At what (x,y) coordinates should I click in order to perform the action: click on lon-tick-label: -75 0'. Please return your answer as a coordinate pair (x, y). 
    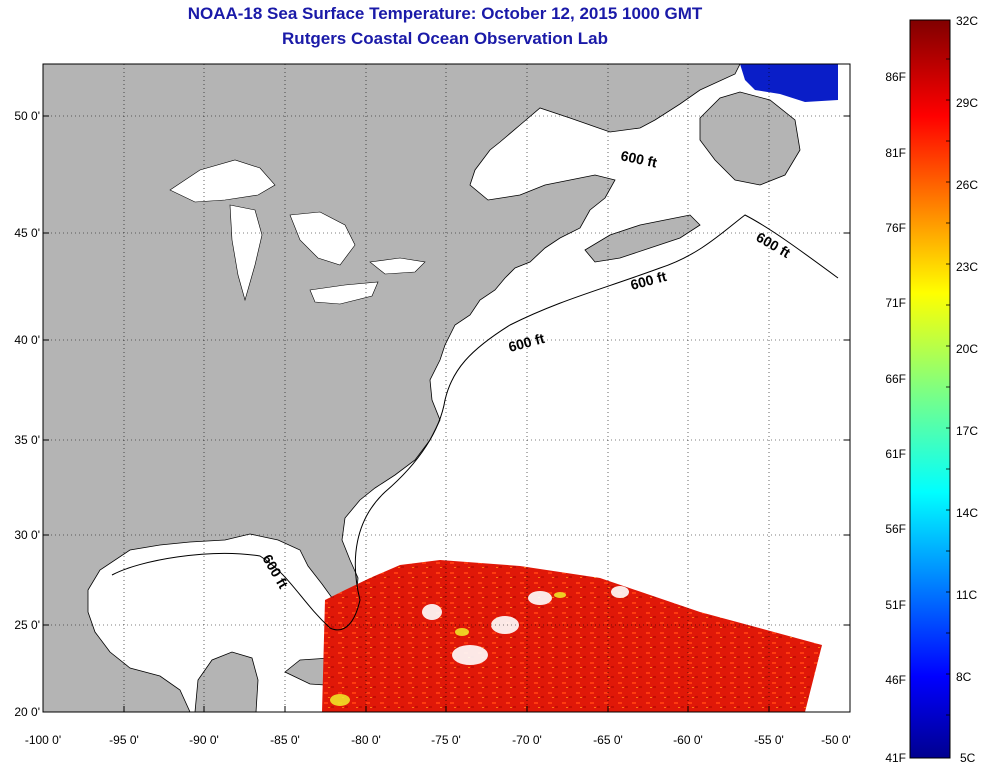
    Looking at the image, I should click on (446, 740).